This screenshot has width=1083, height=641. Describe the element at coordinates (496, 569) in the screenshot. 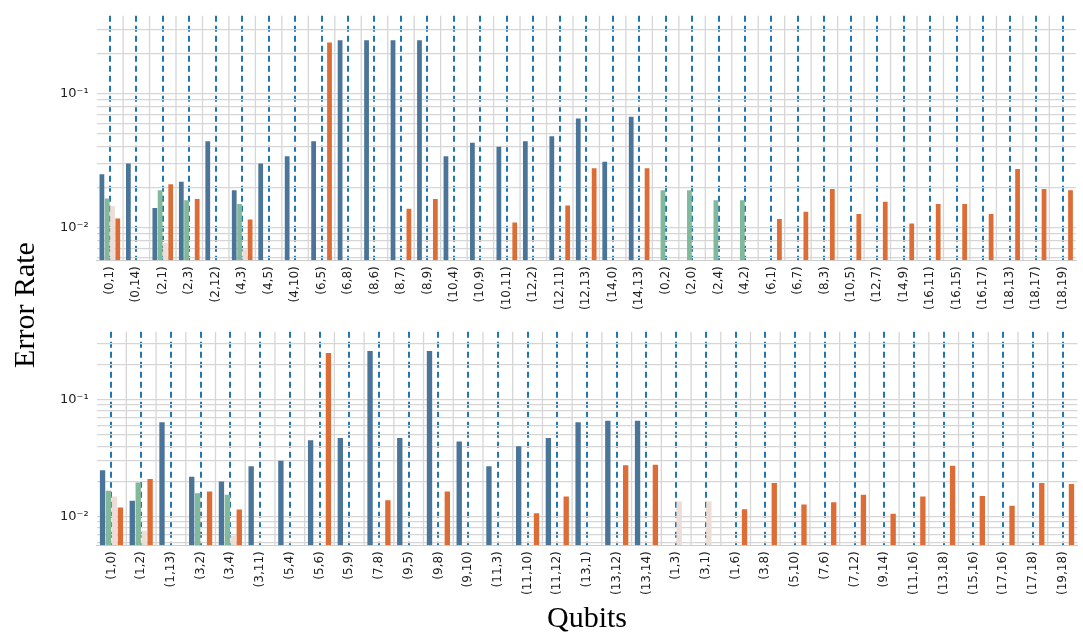

I see `x-tick-label: (11,3)` at that location.